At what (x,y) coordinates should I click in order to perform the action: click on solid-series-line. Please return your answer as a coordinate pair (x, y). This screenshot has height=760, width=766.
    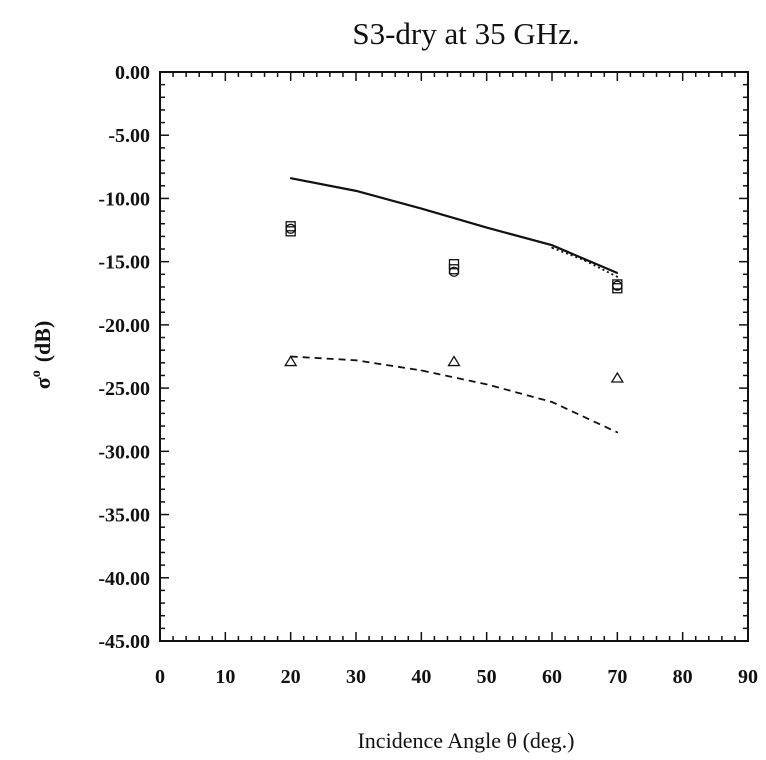
    Looking at the image, I should click on (454, 226).